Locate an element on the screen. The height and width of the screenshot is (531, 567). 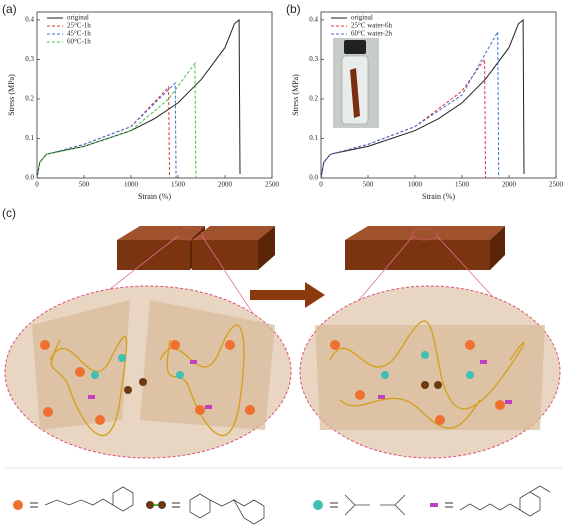
catechol-groups is located at coordinates (272, 382).